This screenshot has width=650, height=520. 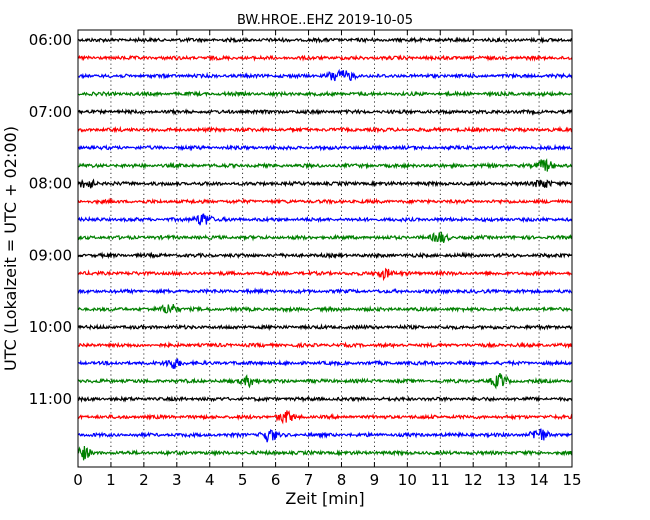 What do you see at coordinates (440, 480) in the screenshot?
I see `x-tick-label: 11` at bounding box center [440, 480].